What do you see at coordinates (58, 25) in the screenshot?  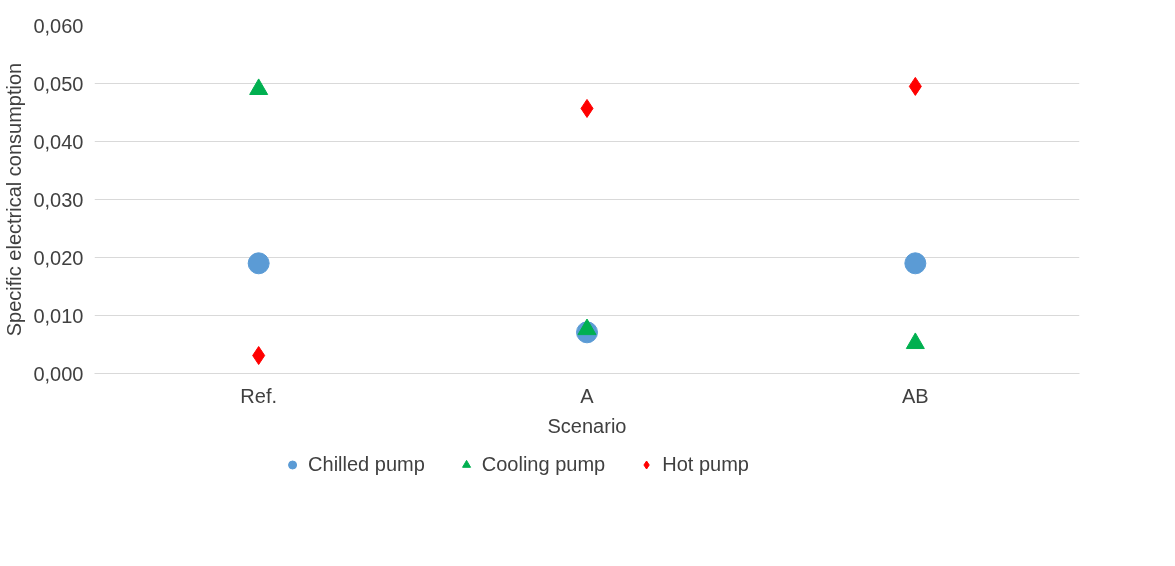 I see `y-tick-label: 0,060` at bounding box center [58, 25].